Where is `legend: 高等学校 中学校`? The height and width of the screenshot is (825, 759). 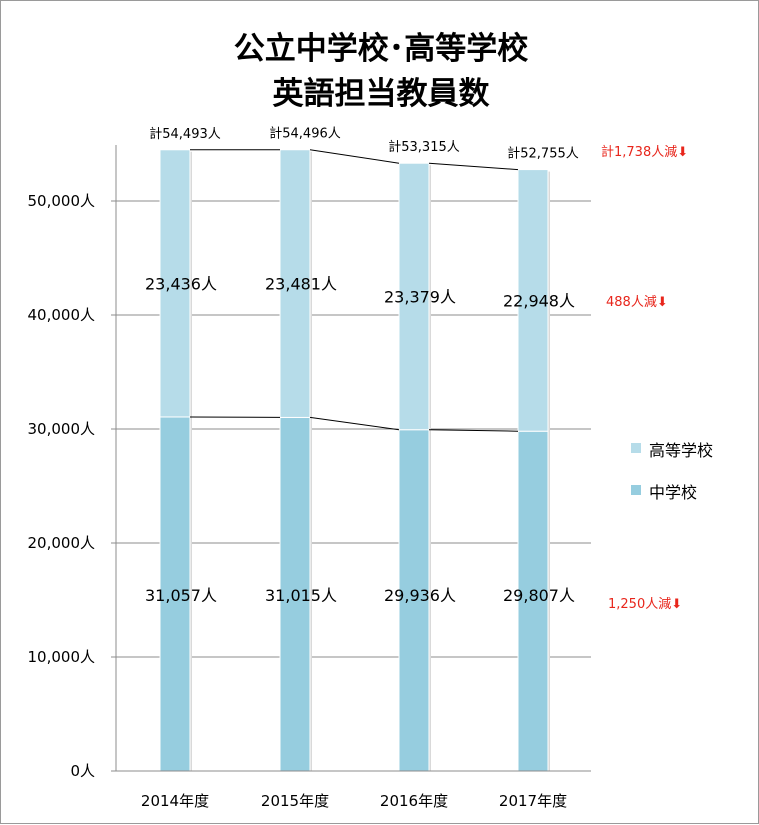 legend: 高等学校 中学校 is located at coordinates (672, 471).